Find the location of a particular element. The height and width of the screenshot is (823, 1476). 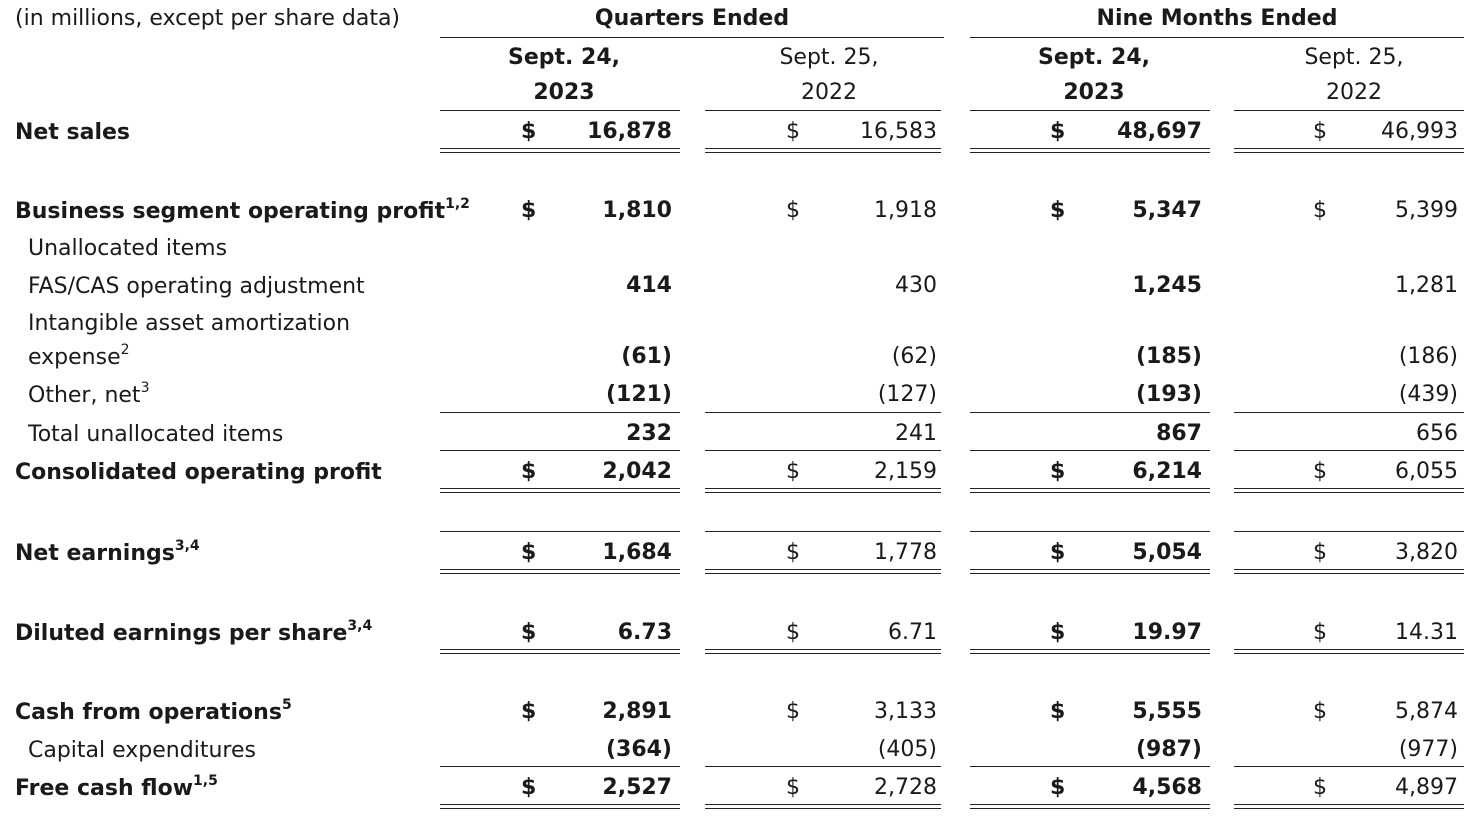

cell-value: 4,897 is located at coordinates (1426, 787).